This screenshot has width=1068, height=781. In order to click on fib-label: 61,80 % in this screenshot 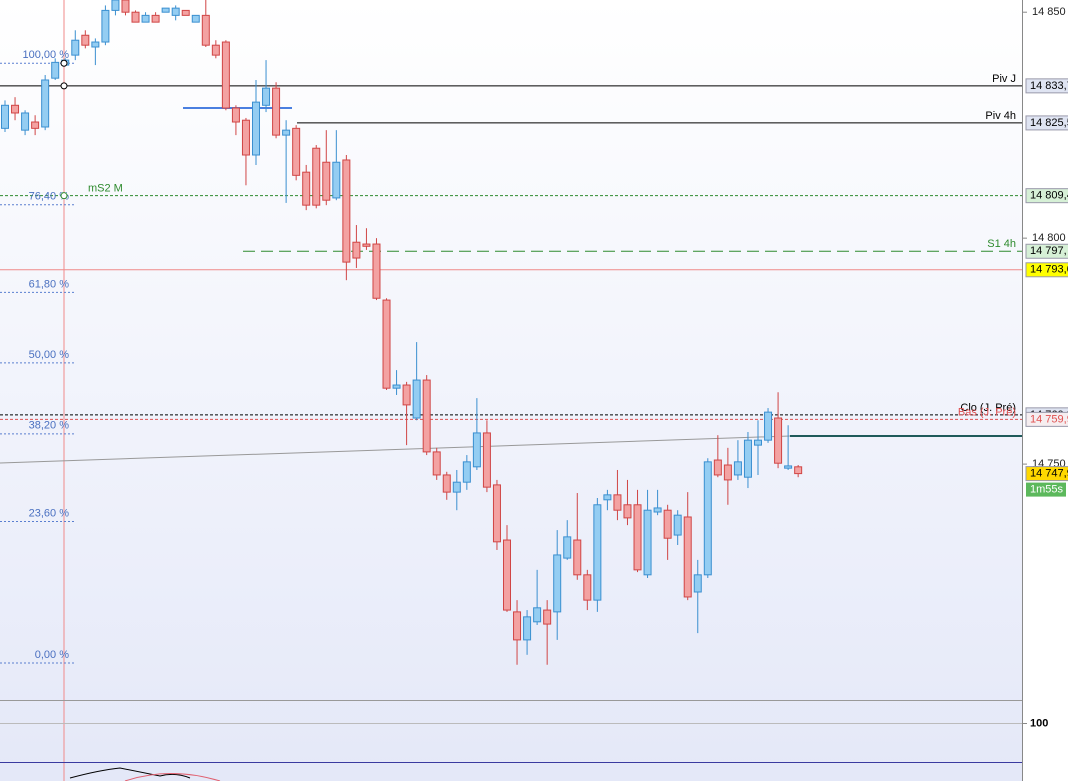, I will do `click(49, 284)`.